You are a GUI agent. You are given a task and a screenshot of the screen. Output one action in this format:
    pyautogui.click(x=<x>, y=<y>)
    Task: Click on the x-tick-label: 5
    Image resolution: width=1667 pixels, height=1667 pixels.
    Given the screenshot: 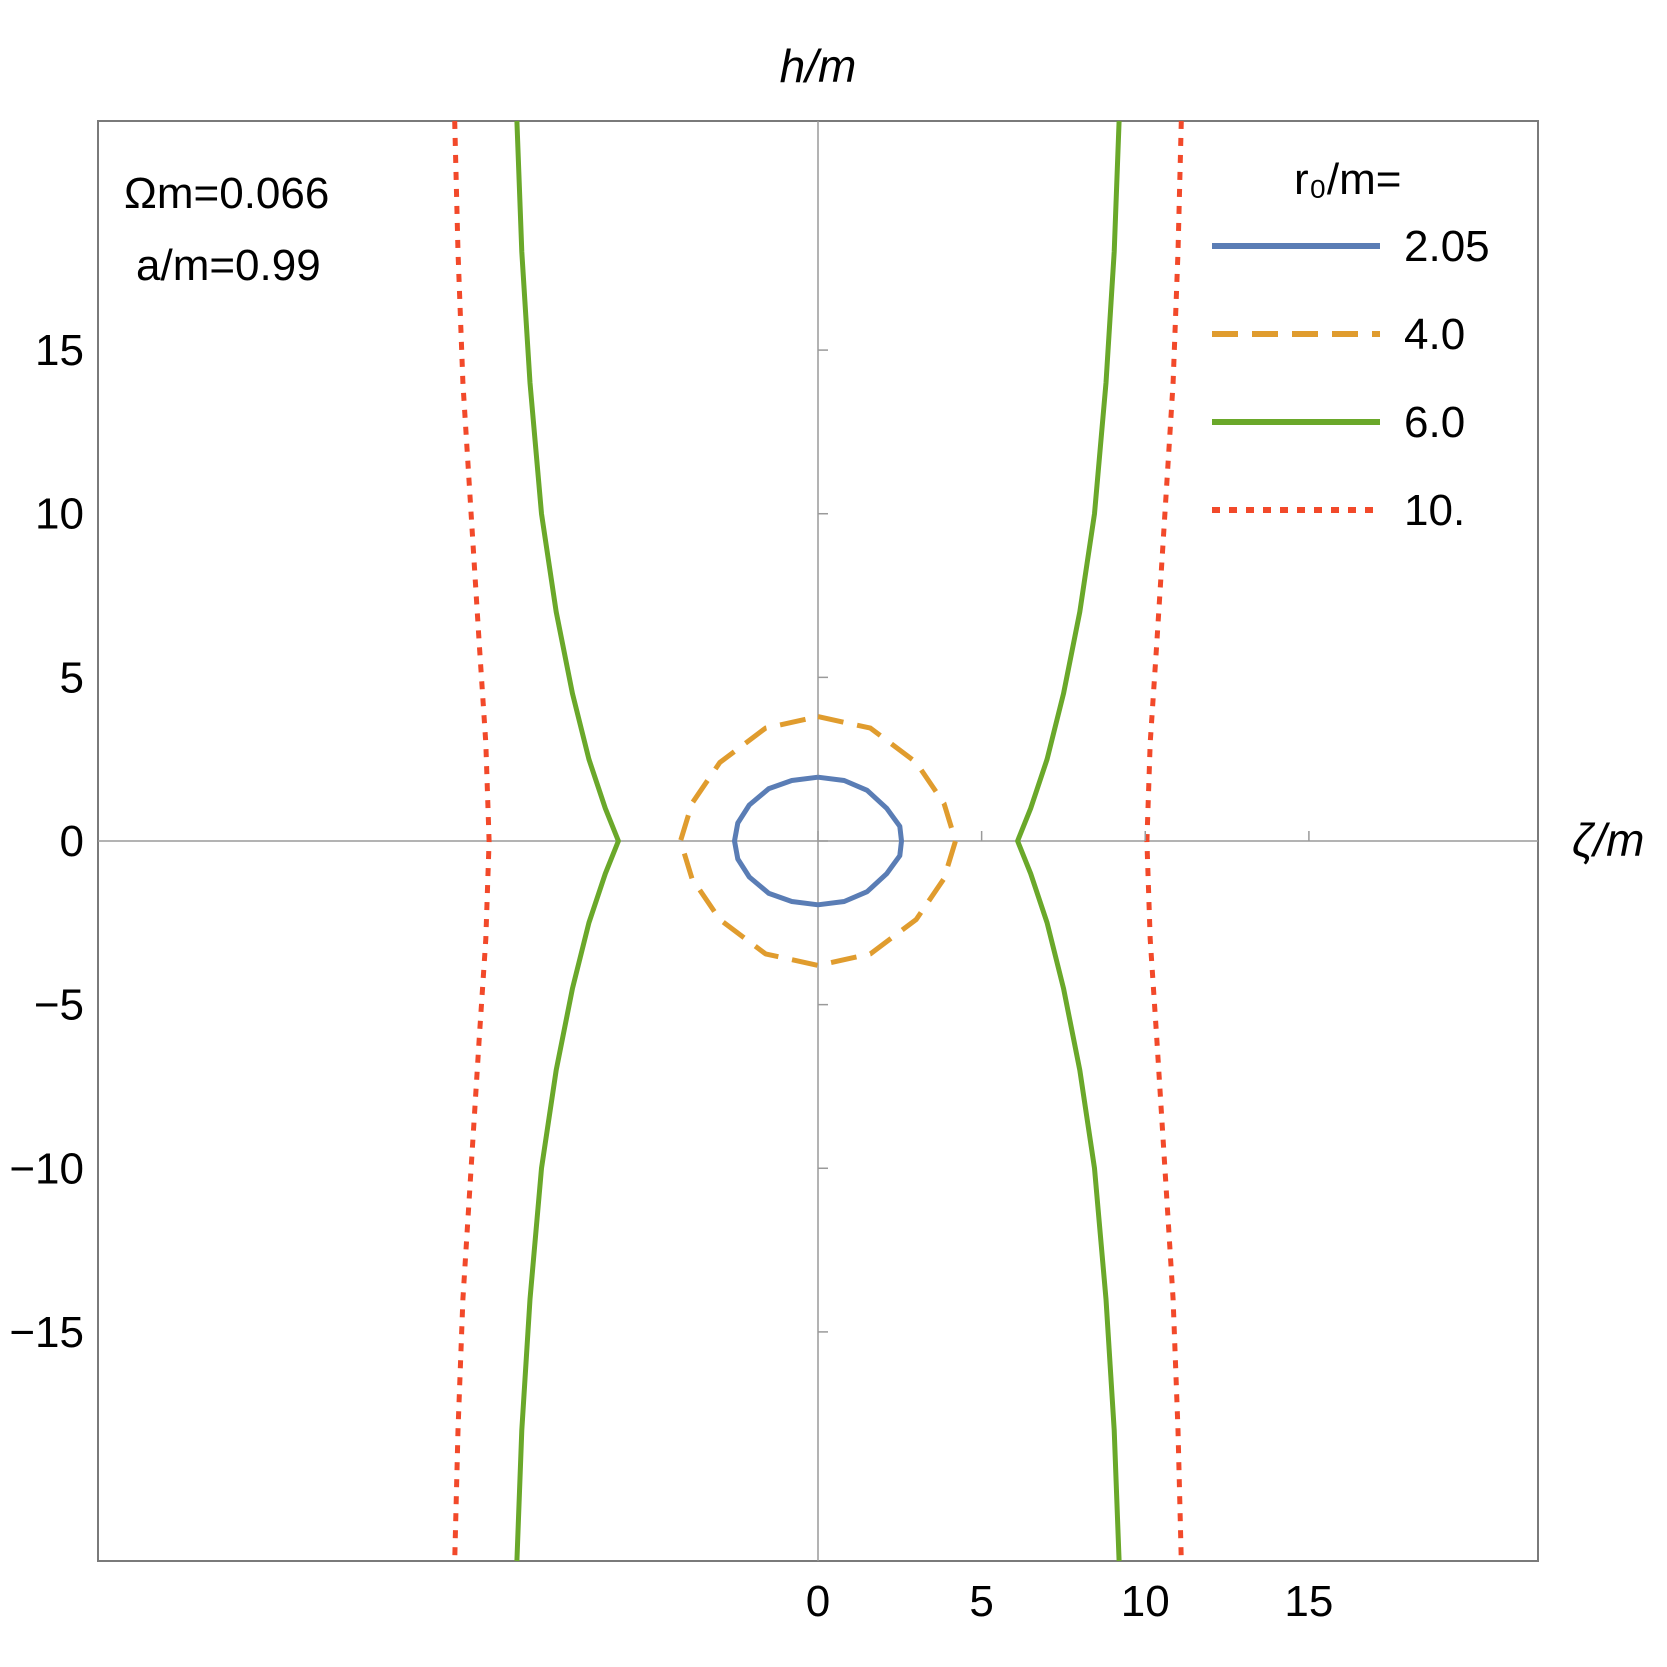 What is the action you would take?
    pyautogui.click(x=981, y=1601)
    